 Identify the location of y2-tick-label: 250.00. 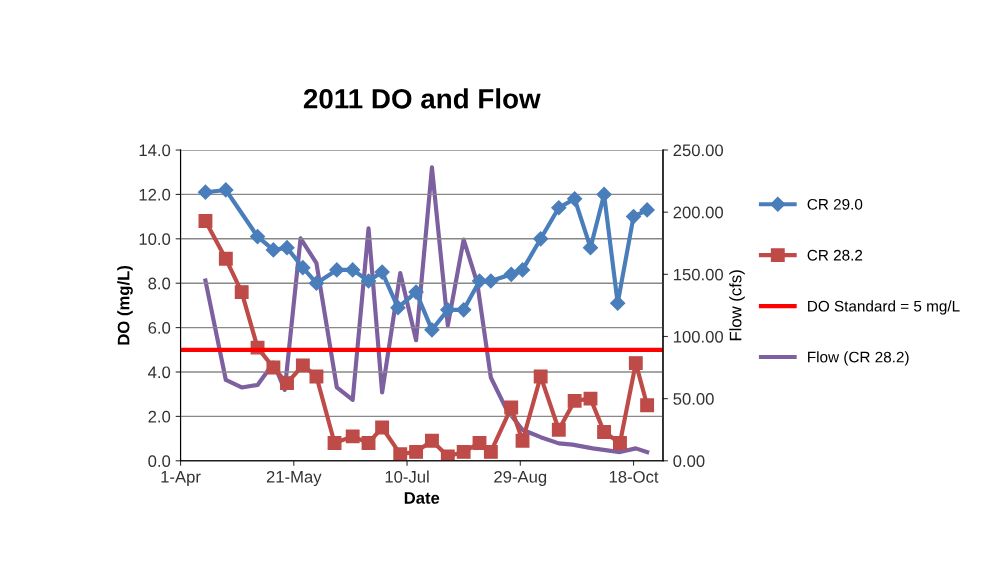
(698, 150).